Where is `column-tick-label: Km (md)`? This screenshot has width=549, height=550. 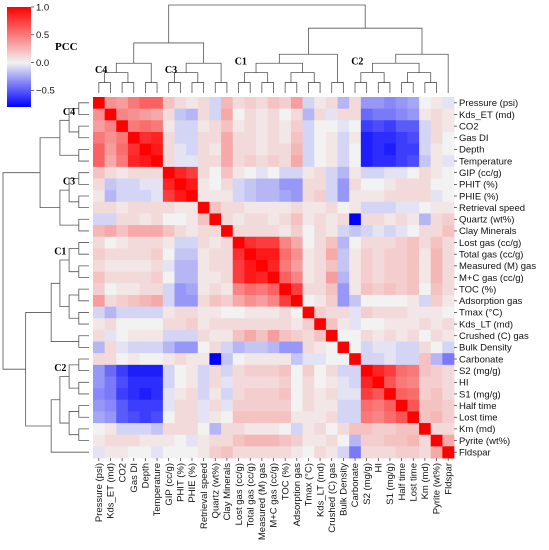
column-tick-label: Km (md) is located at coordinates (425, 481).